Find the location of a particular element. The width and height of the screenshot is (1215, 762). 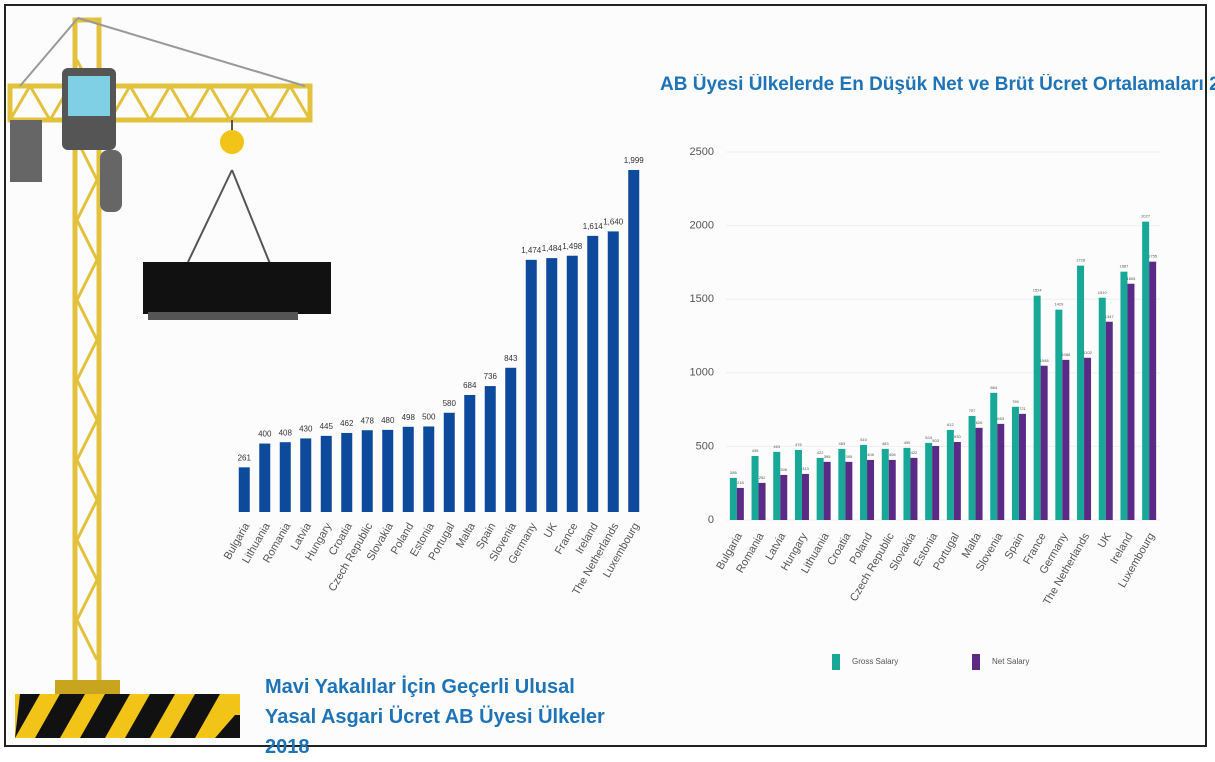

value-label: 1048 is located at coordinates (1045, 360).